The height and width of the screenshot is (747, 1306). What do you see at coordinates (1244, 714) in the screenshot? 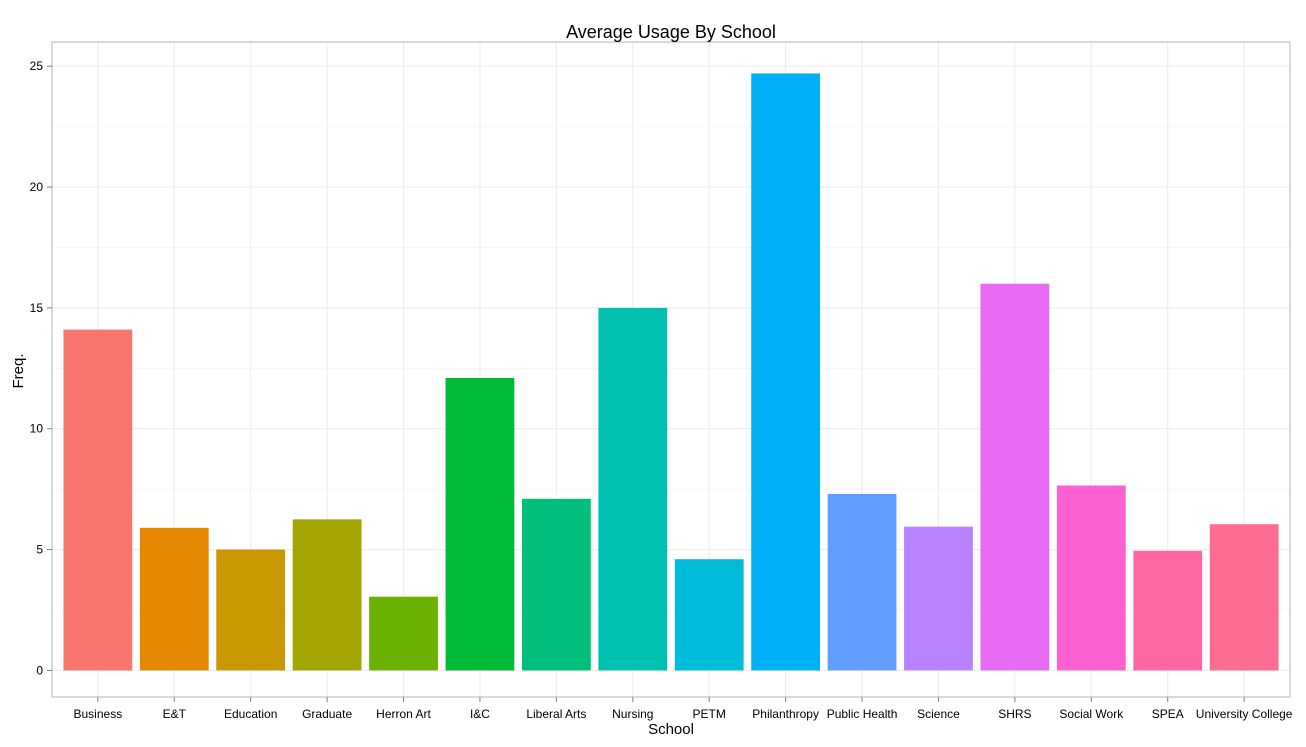
I see `x-tick-label: University College` at bounding box center [1244, 714].